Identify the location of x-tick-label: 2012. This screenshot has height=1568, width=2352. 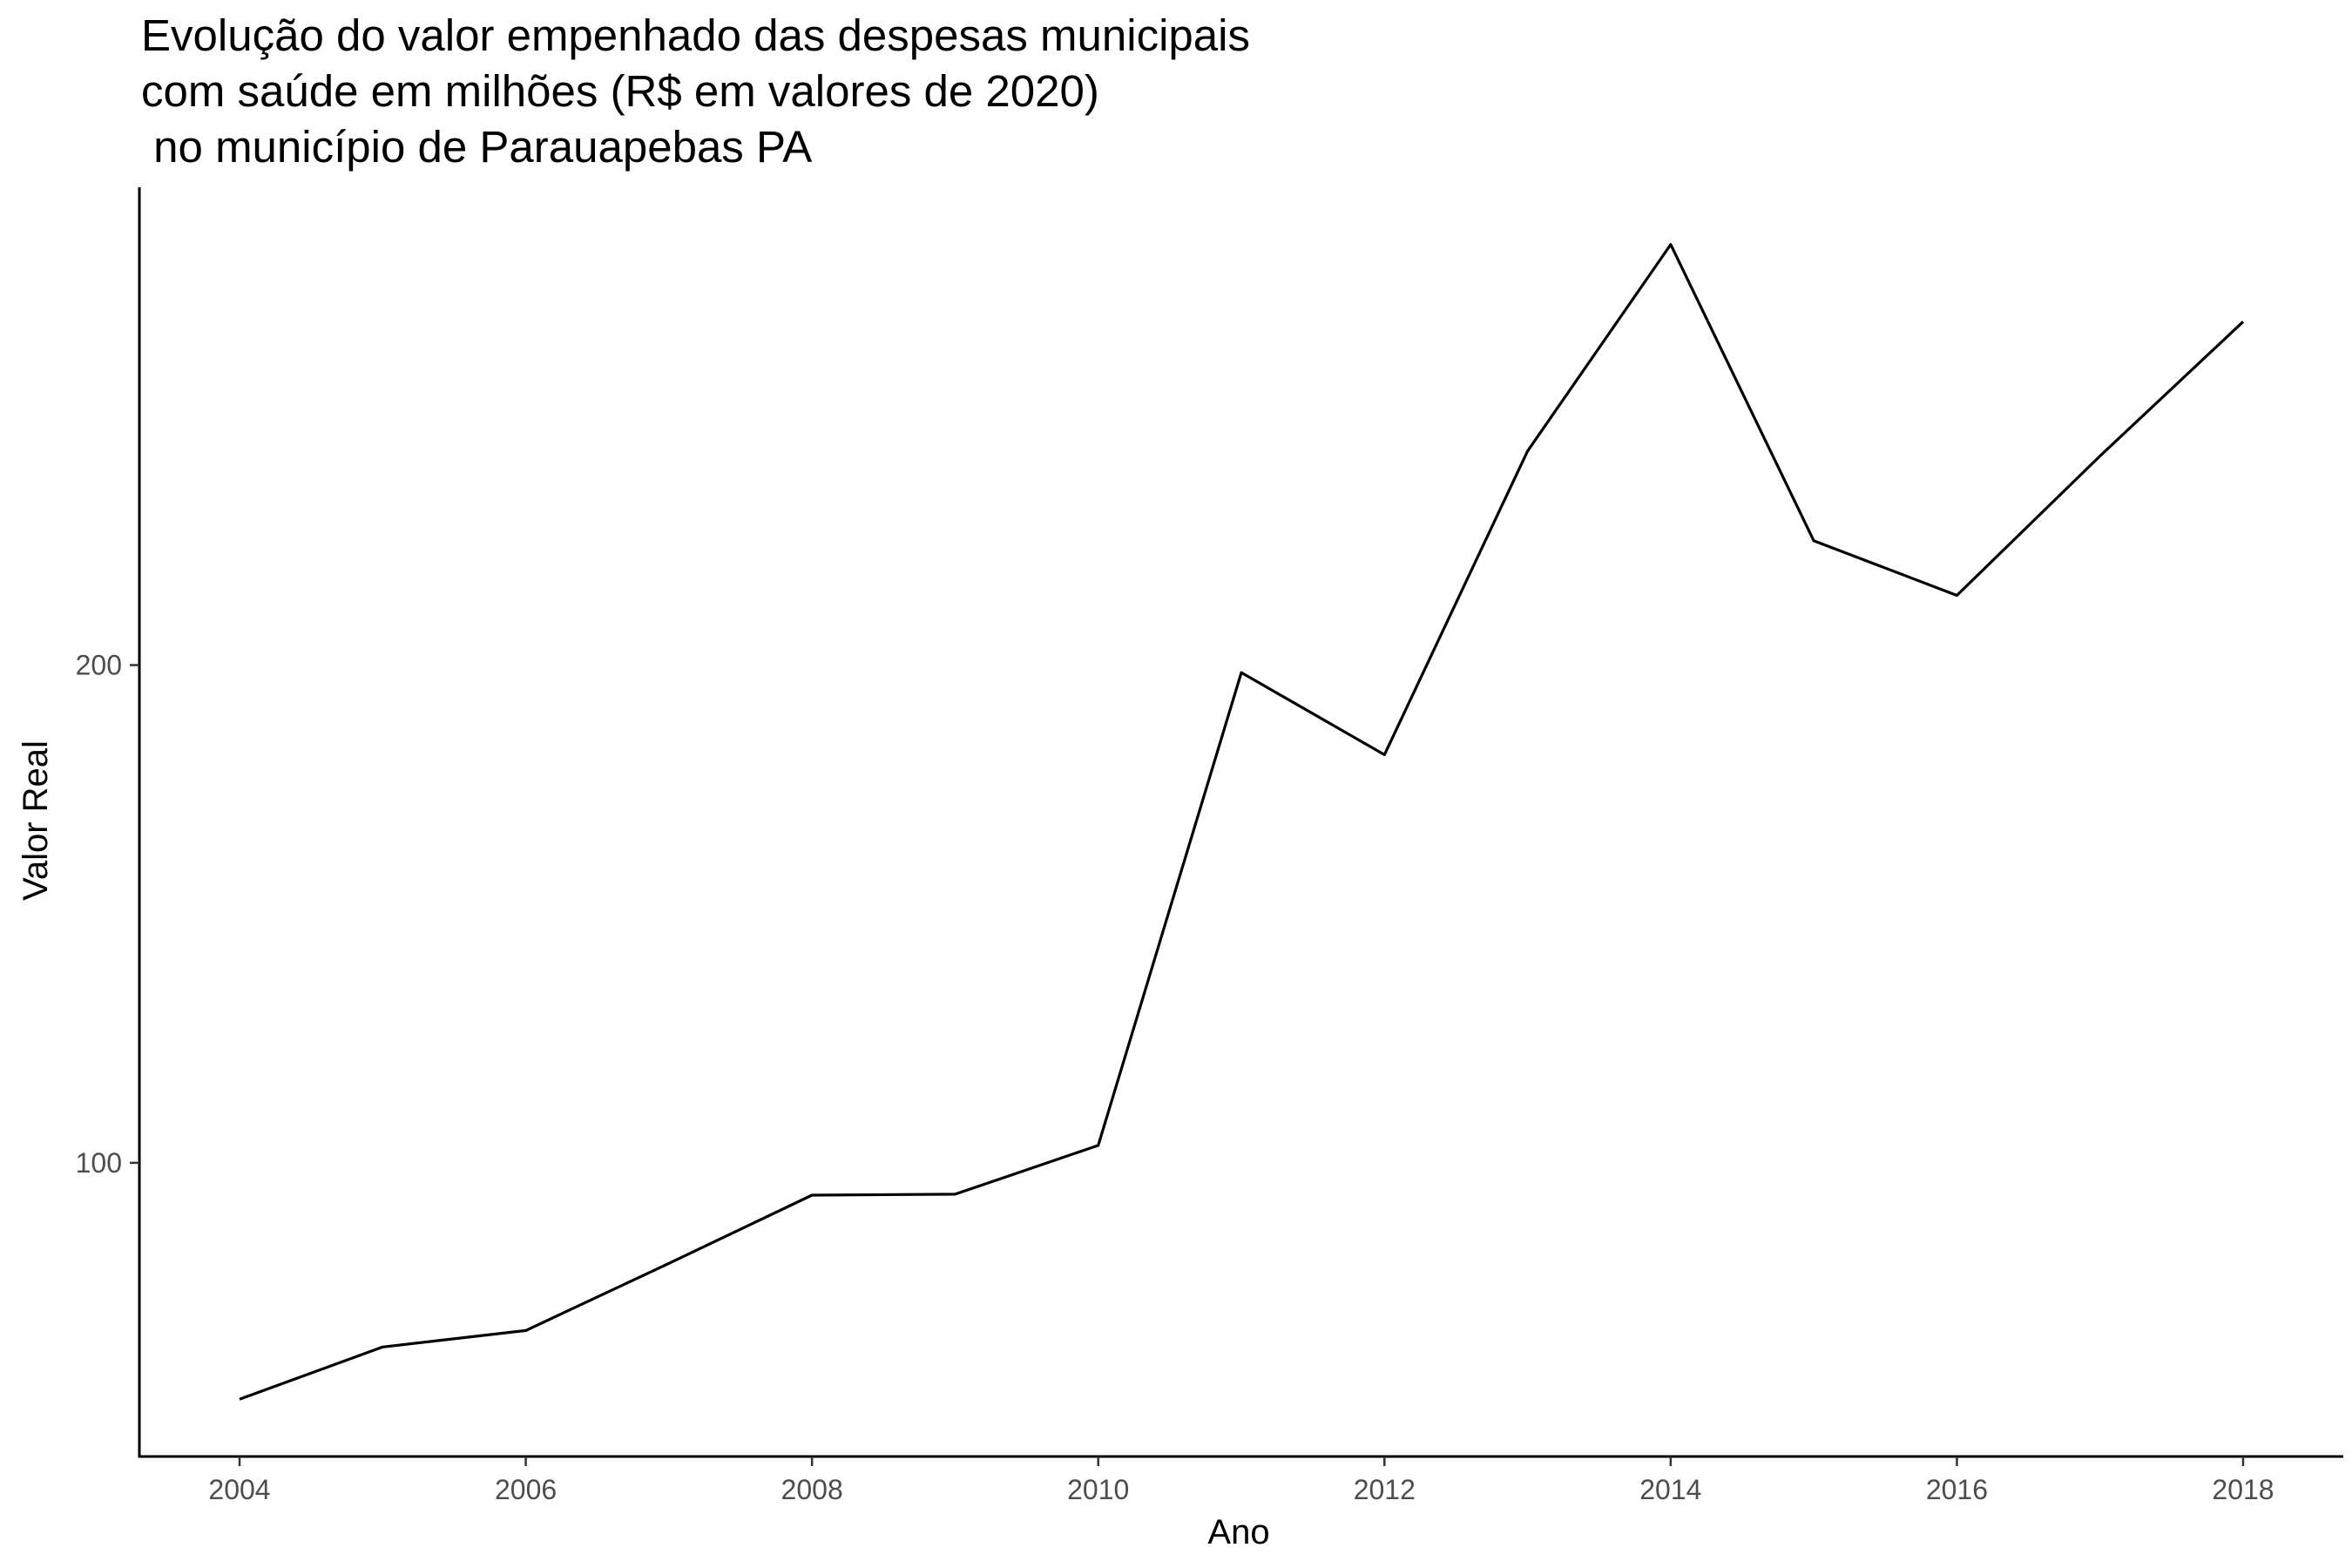
(1385, 1489).